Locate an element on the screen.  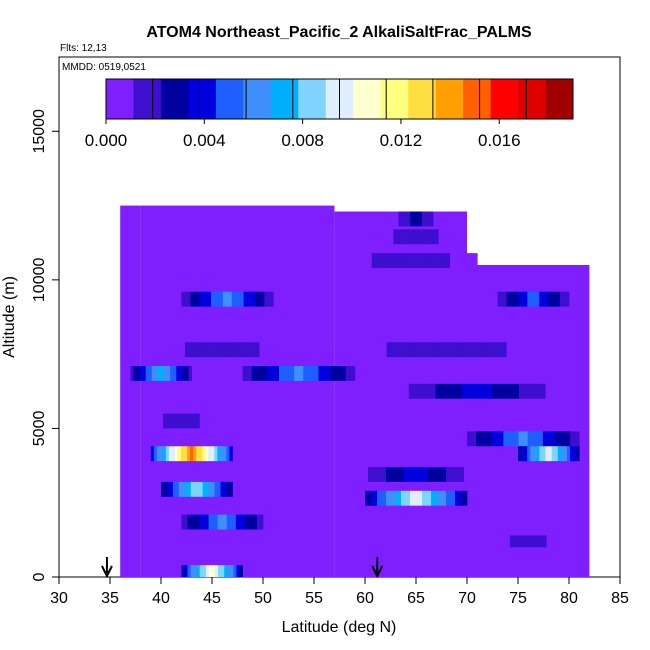
colorbar-tick-label: 0.008 is located at coordinates (302, 140).